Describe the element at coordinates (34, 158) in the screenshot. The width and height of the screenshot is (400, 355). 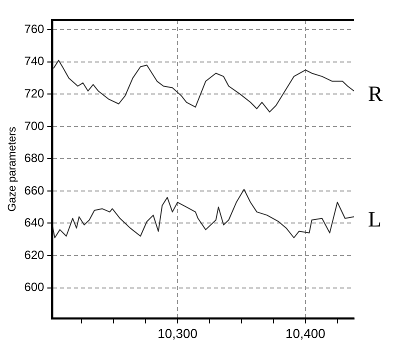
I see `y-tick-label: 680` at that location.